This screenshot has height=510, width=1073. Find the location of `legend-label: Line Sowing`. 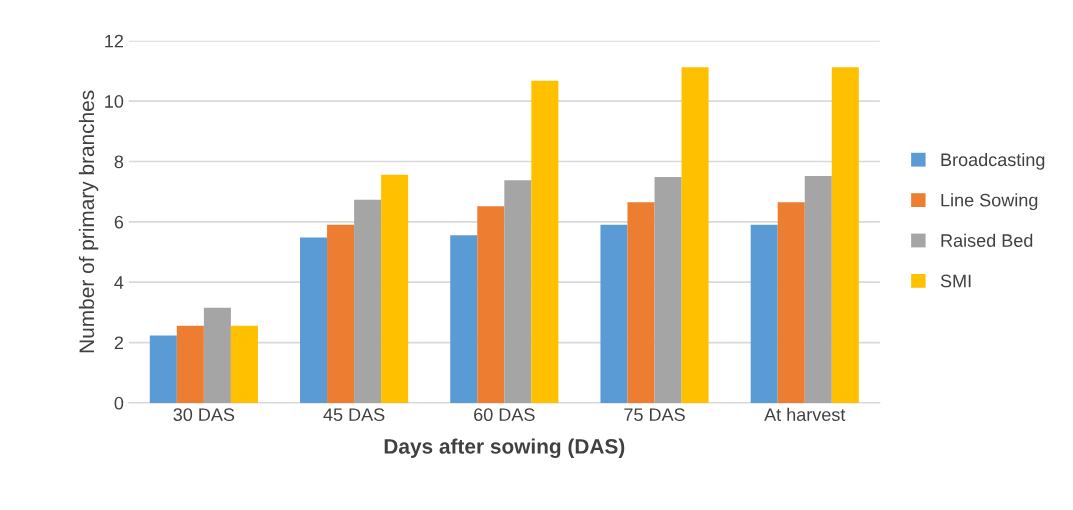

legend-label: Line Sowing is located at coordinates (989, 202).